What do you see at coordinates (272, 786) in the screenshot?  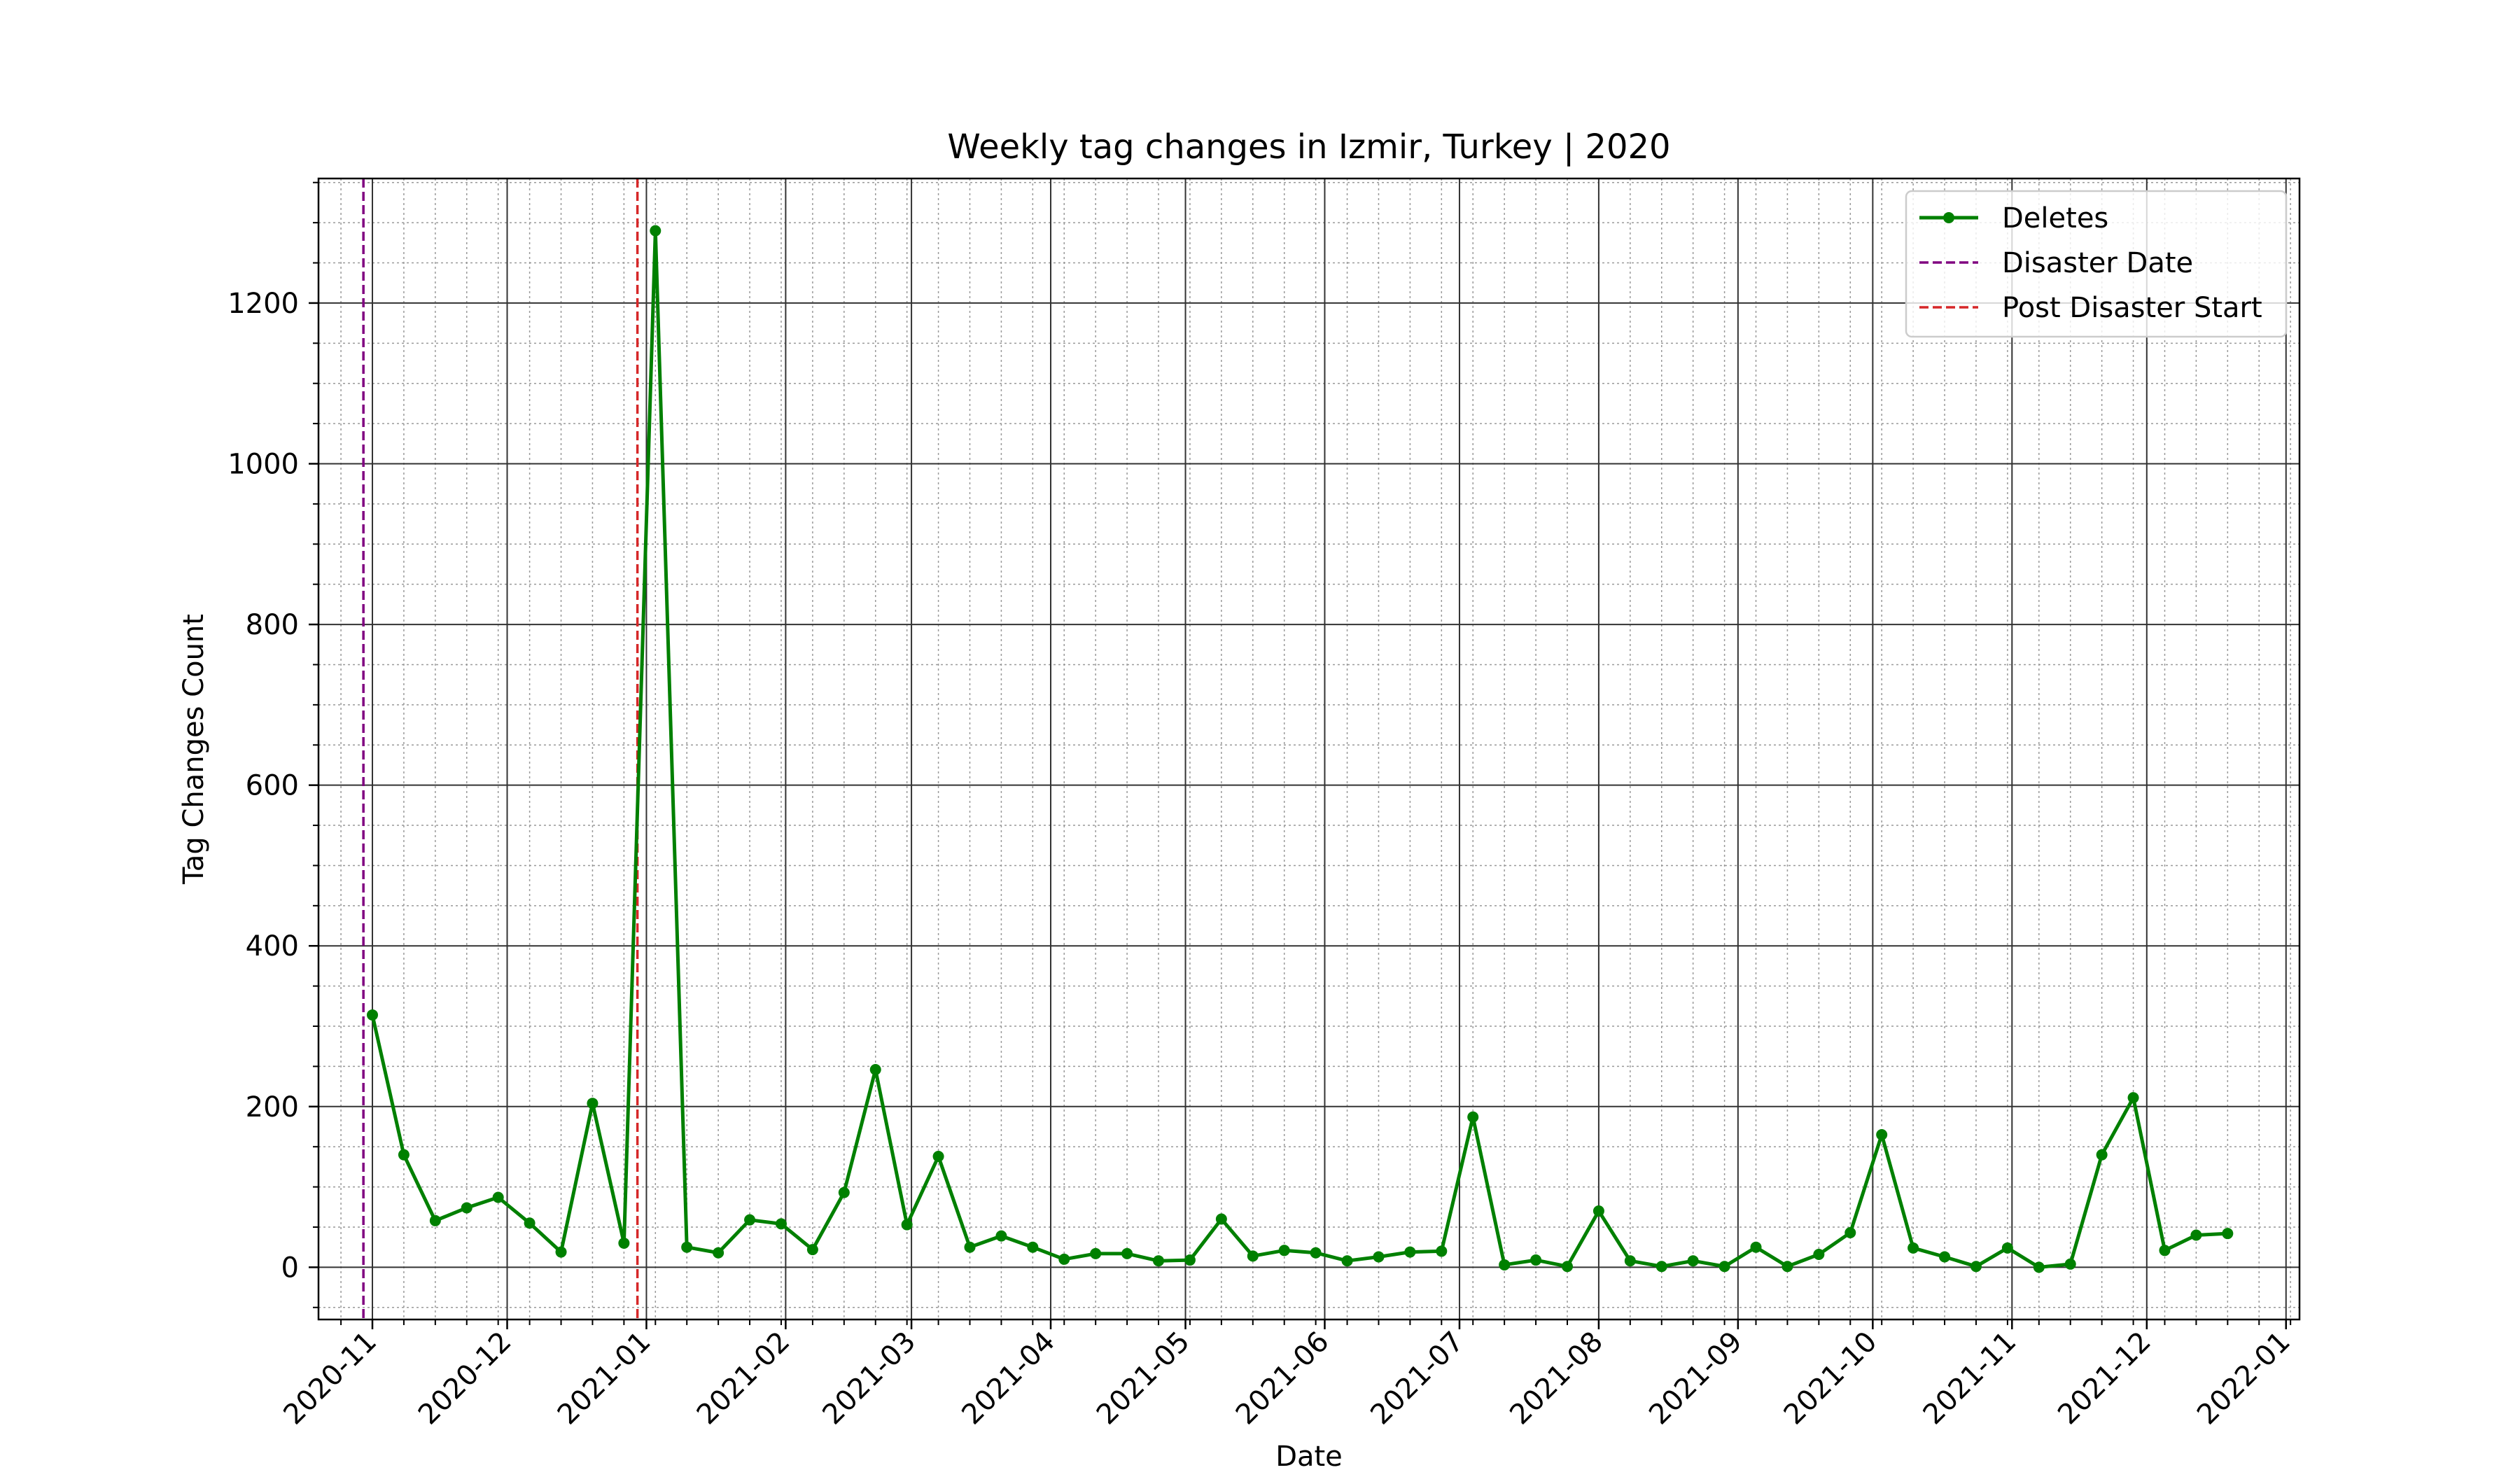 I see `y-tick-label: 600` at bounding box center [272, 786].